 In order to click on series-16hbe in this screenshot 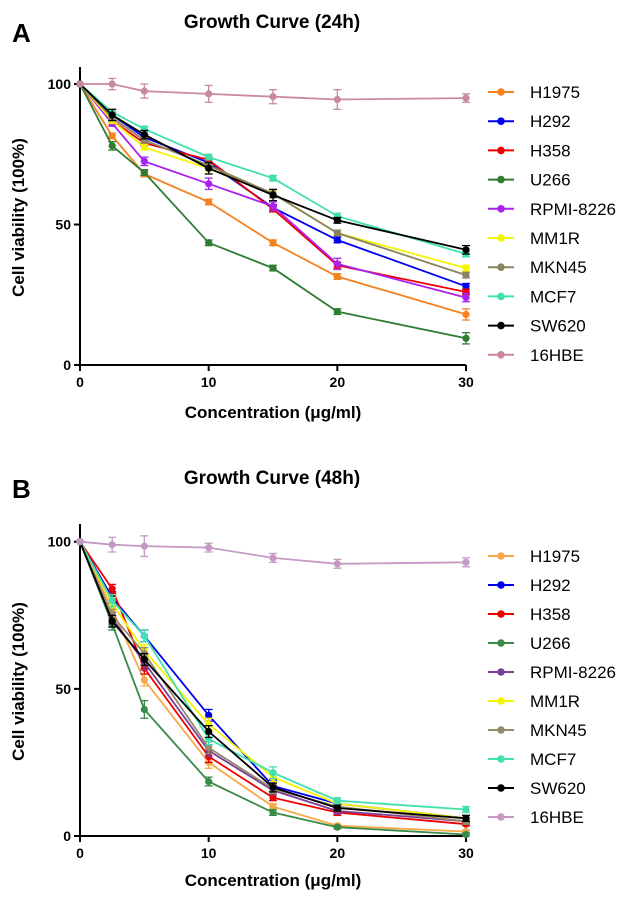, I will do `click(273, 552)`.